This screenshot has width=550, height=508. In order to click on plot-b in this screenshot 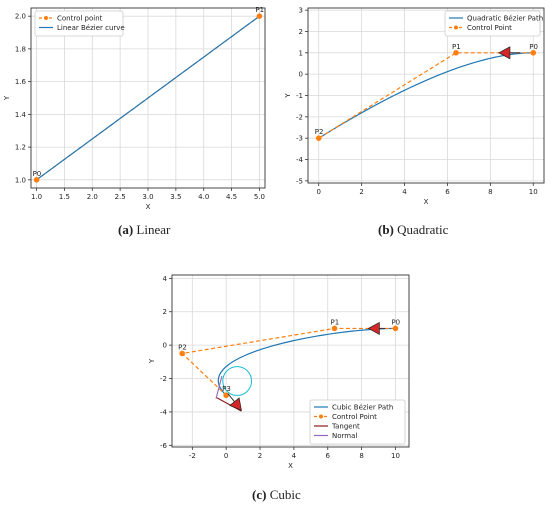, I will do `click(426, 93)`.